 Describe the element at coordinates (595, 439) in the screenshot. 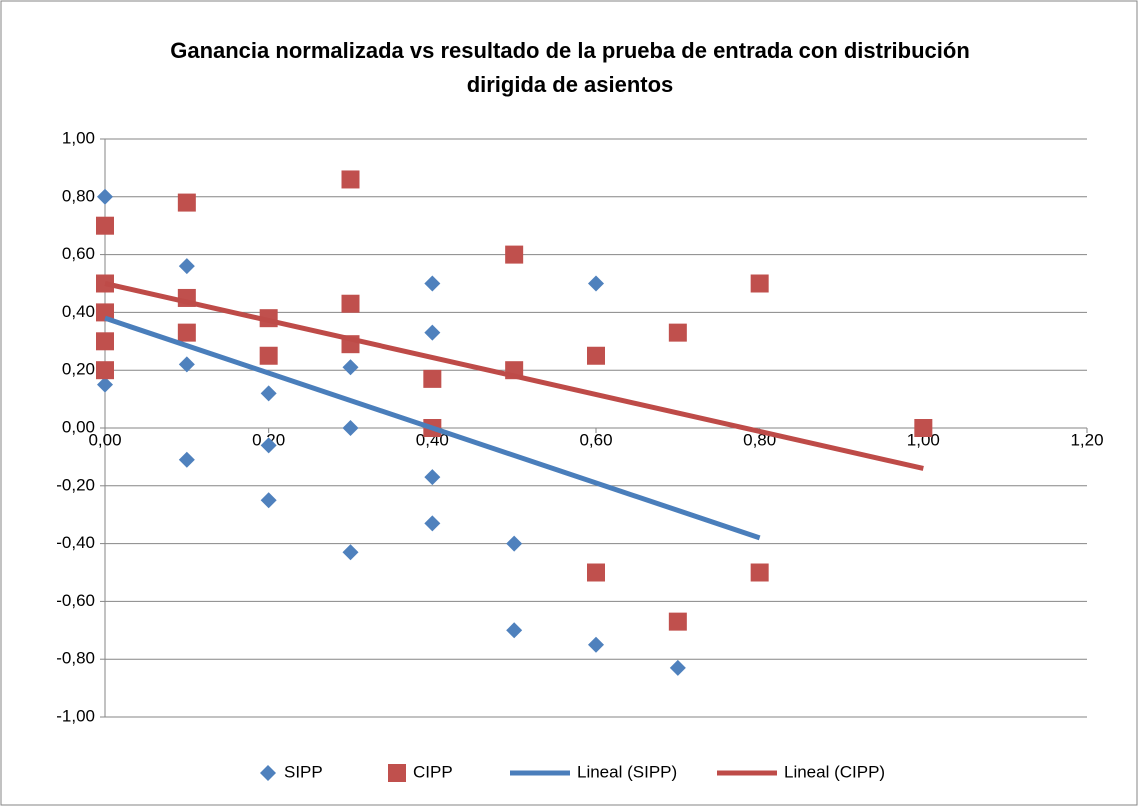

I see `x-tick-label: 0,60` at that location.